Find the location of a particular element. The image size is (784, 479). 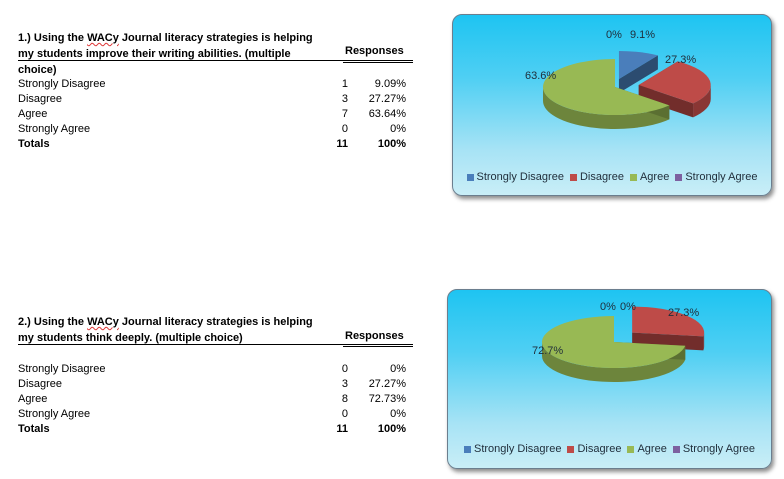

pie-slice-side is located at coordinates (638, 74).